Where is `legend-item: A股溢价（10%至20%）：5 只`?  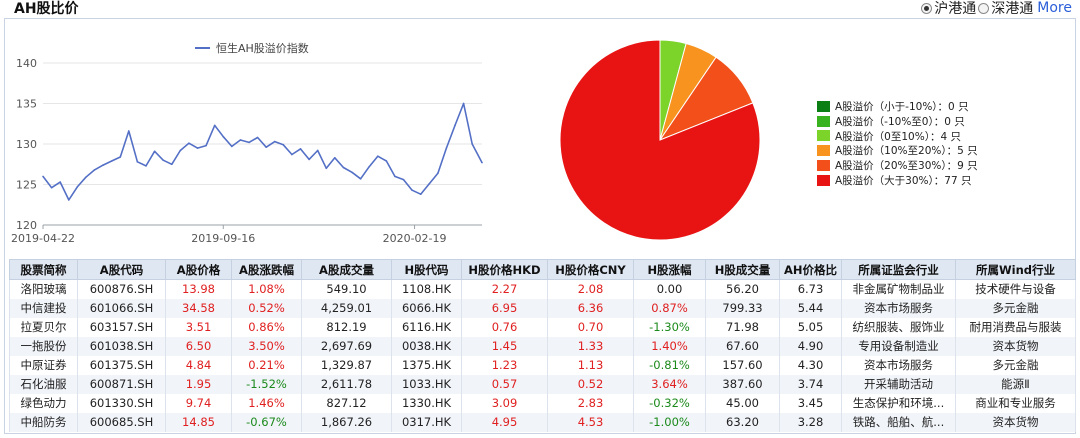
legend-item: A股溢价（10%至20%）：5 只 is located at coordinates (897, 150).